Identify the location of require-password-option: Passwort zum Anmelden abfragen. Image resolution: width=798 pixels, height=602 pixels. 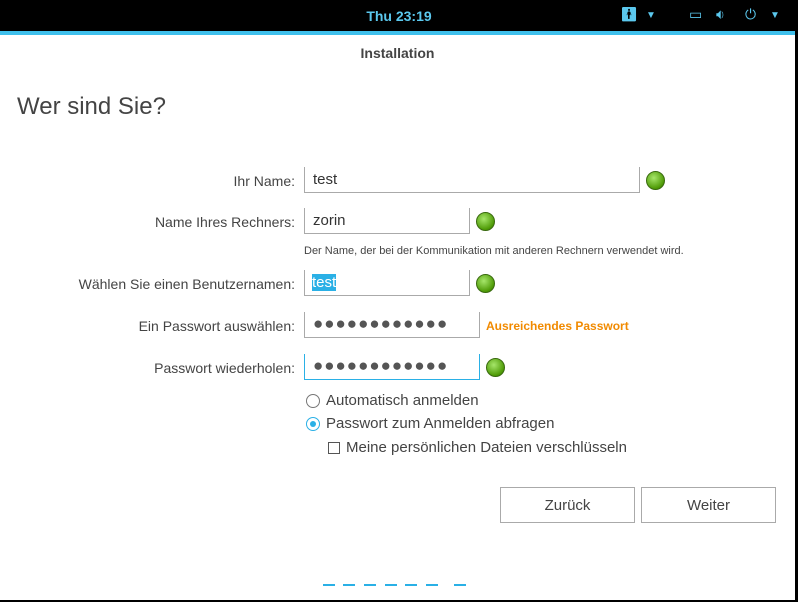
(430, 423).